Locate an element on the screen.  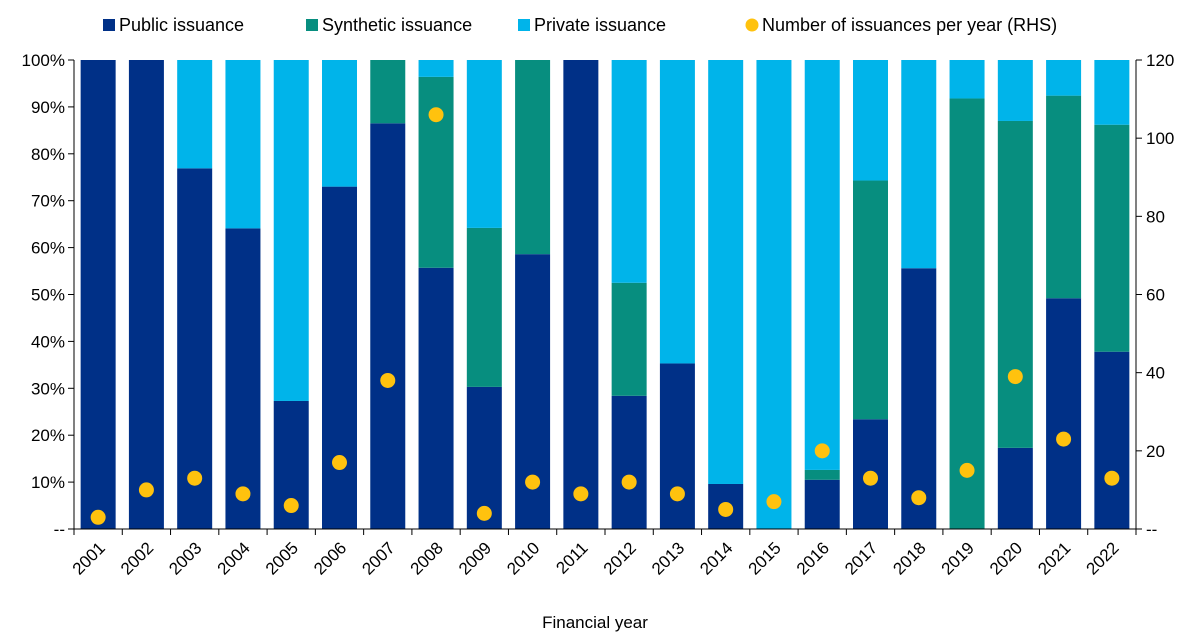
x-tick-label-2012: 2012 is located at coordinates (620, 558).